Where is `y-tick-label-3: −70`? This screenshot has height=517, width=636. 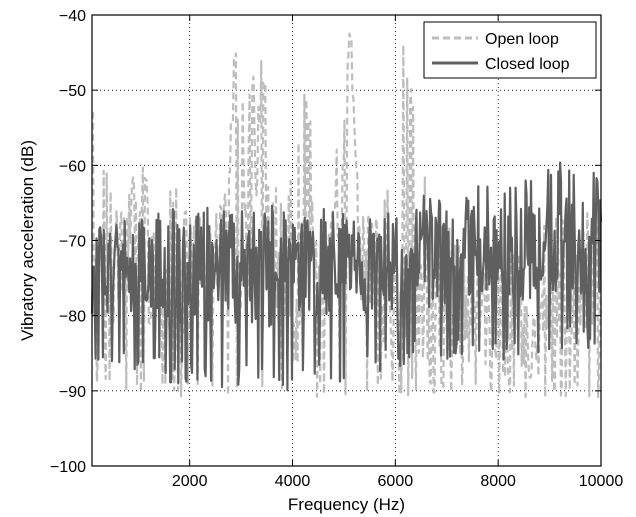 y-tick-label-3: −70 is located at coordinates (72, 242).